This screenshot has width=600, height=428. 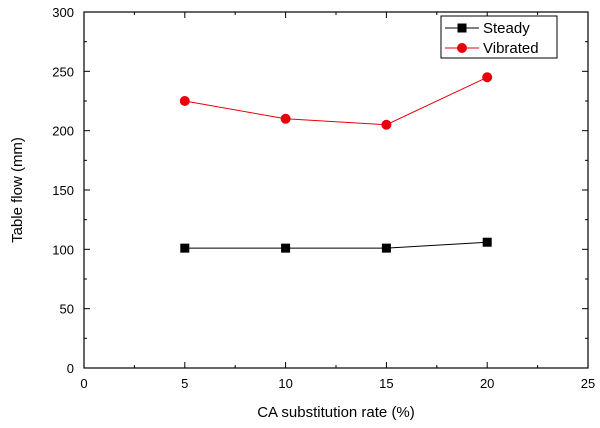 I want to click on y-tick-label: 200, so click(x=63, y=131).